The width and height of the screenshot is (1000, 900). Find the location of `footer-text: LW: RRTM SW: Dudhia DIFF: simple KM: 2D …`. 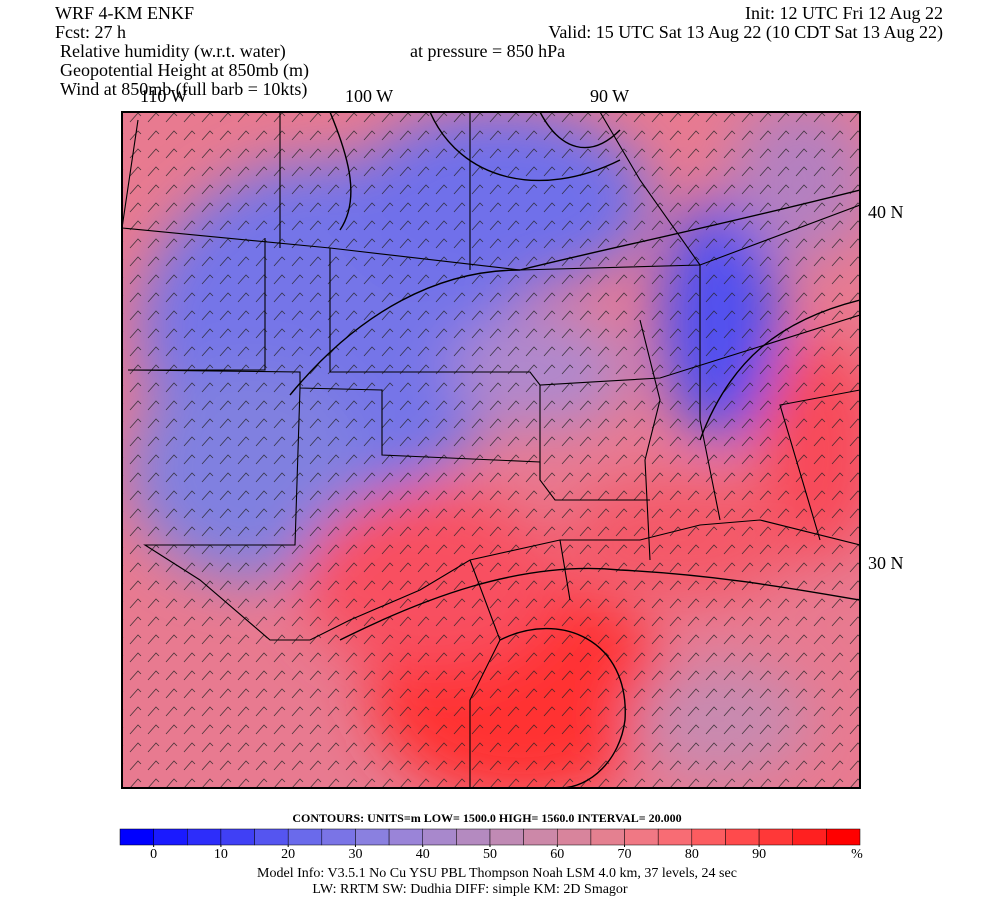

footer-text: LW: RRTM SW: Dudhia DIFF: simple KM: 2D … is located at coordinates (470, 889).